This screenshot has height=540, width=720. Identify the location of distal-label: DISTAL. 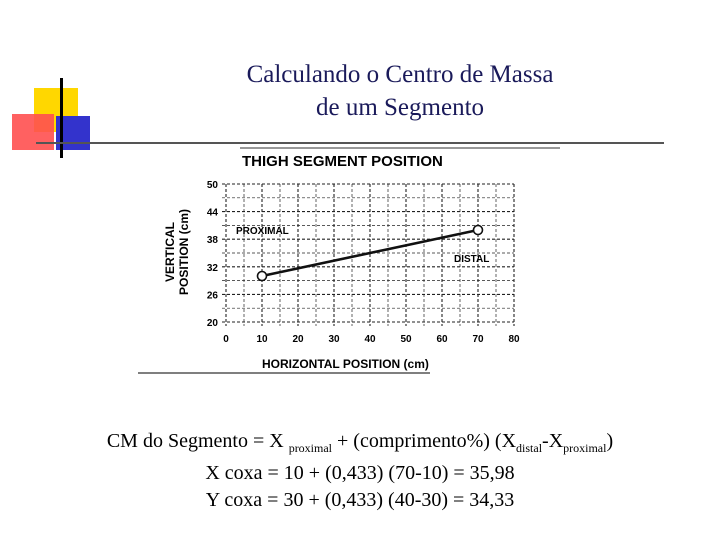
(471, 259).